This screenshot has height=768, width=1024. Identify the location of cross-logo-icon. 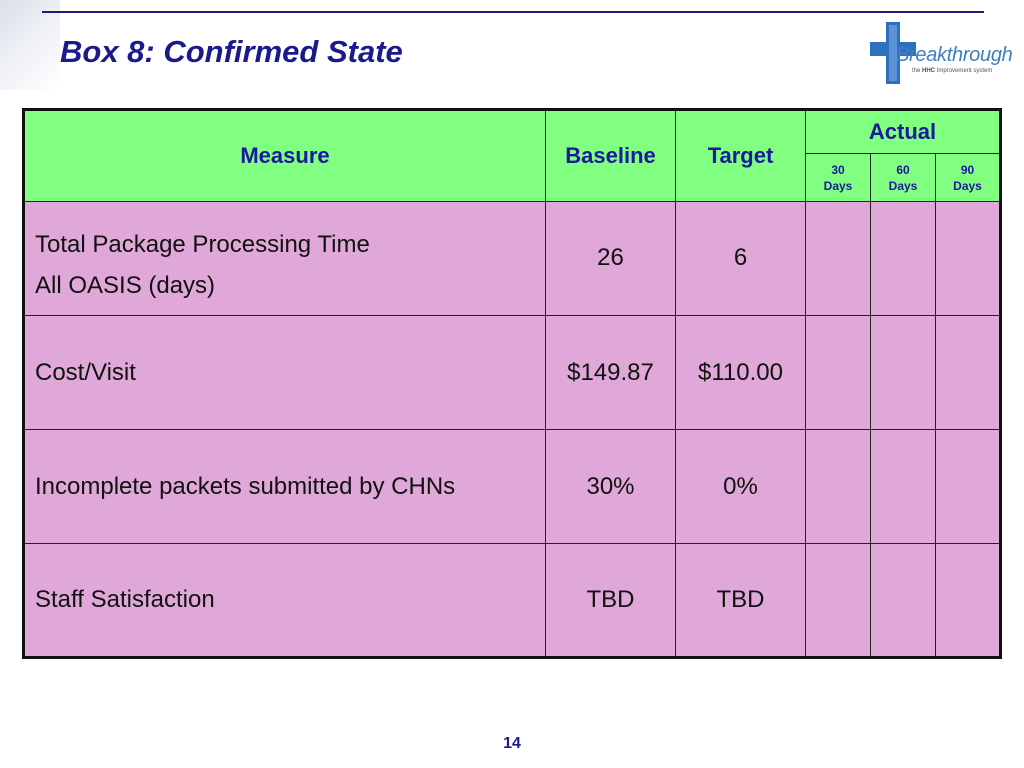
(893, 53).